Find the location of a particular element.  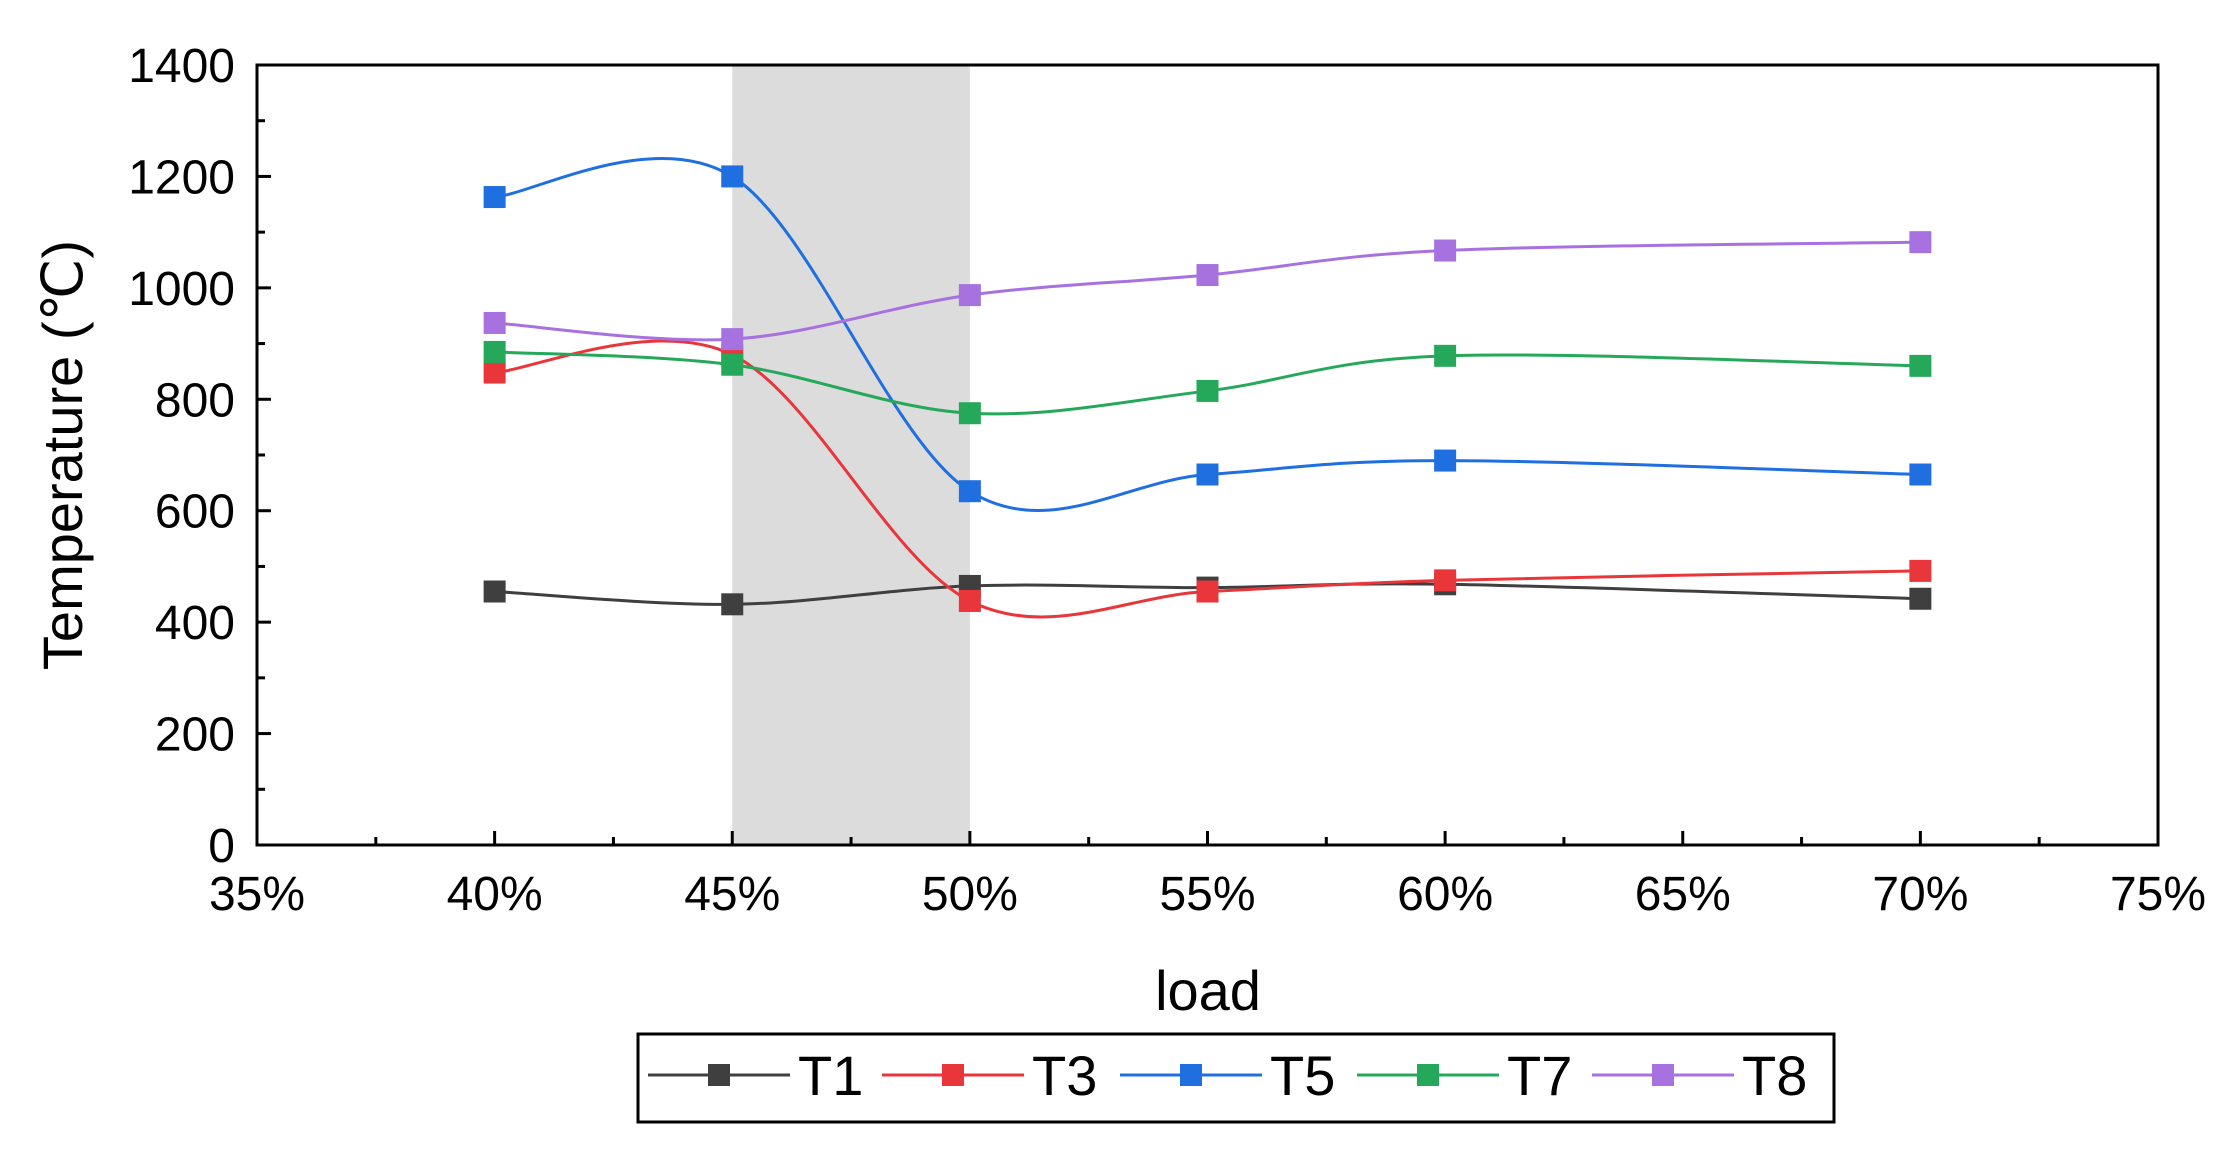

x-tick-label: 65% is located at coordinates (1683, 894).